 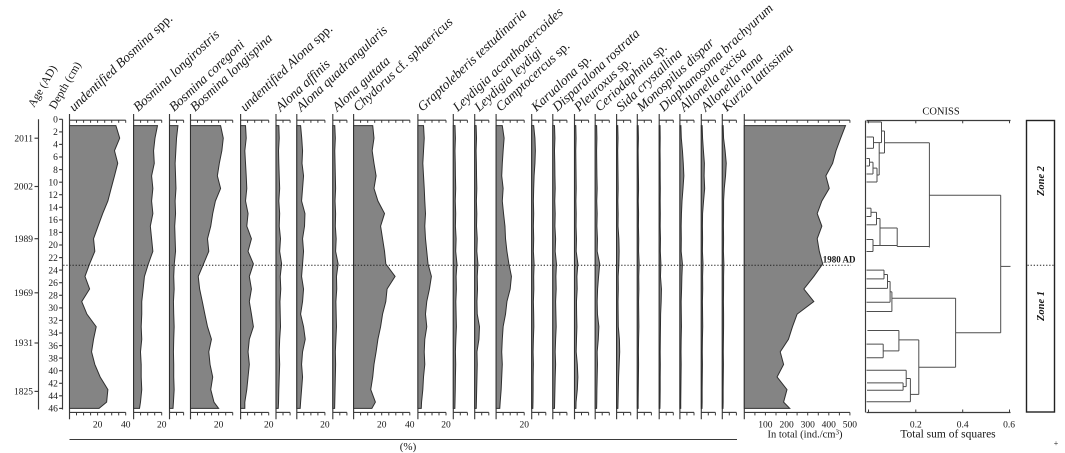 I want to click on svg-text: 32, so click(x=53, y=322).